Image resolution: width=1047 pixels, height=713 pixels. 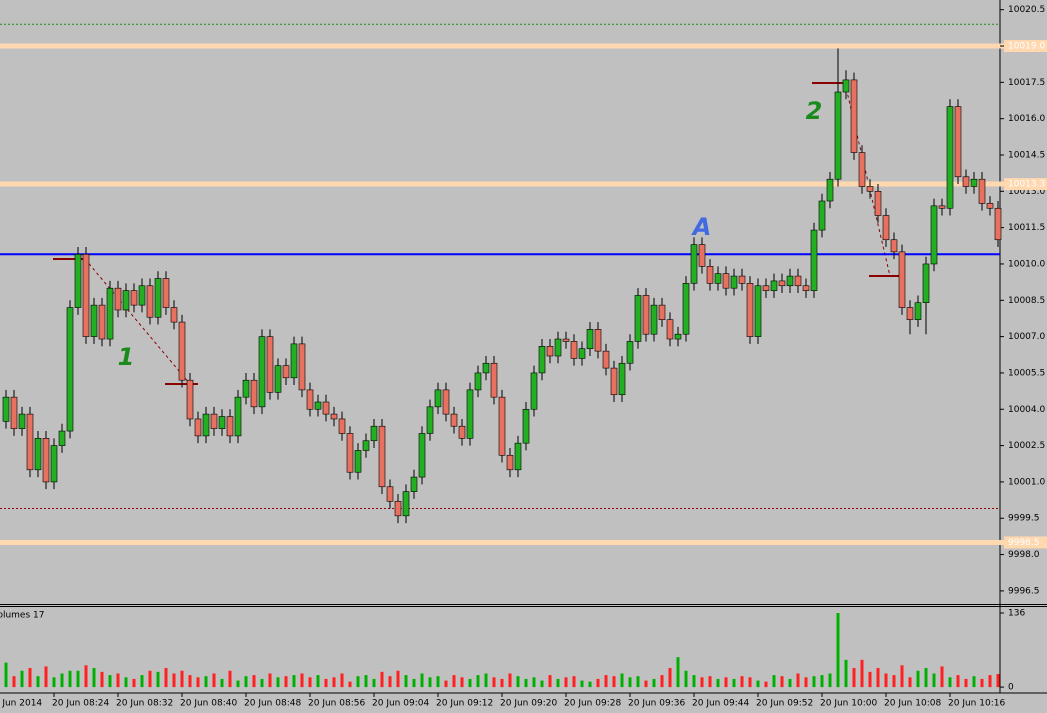 What do you see at coordinates (1011, 688) in the screenshot?
I see `y-tick-label: 0` at bounding box center [1011, 688].